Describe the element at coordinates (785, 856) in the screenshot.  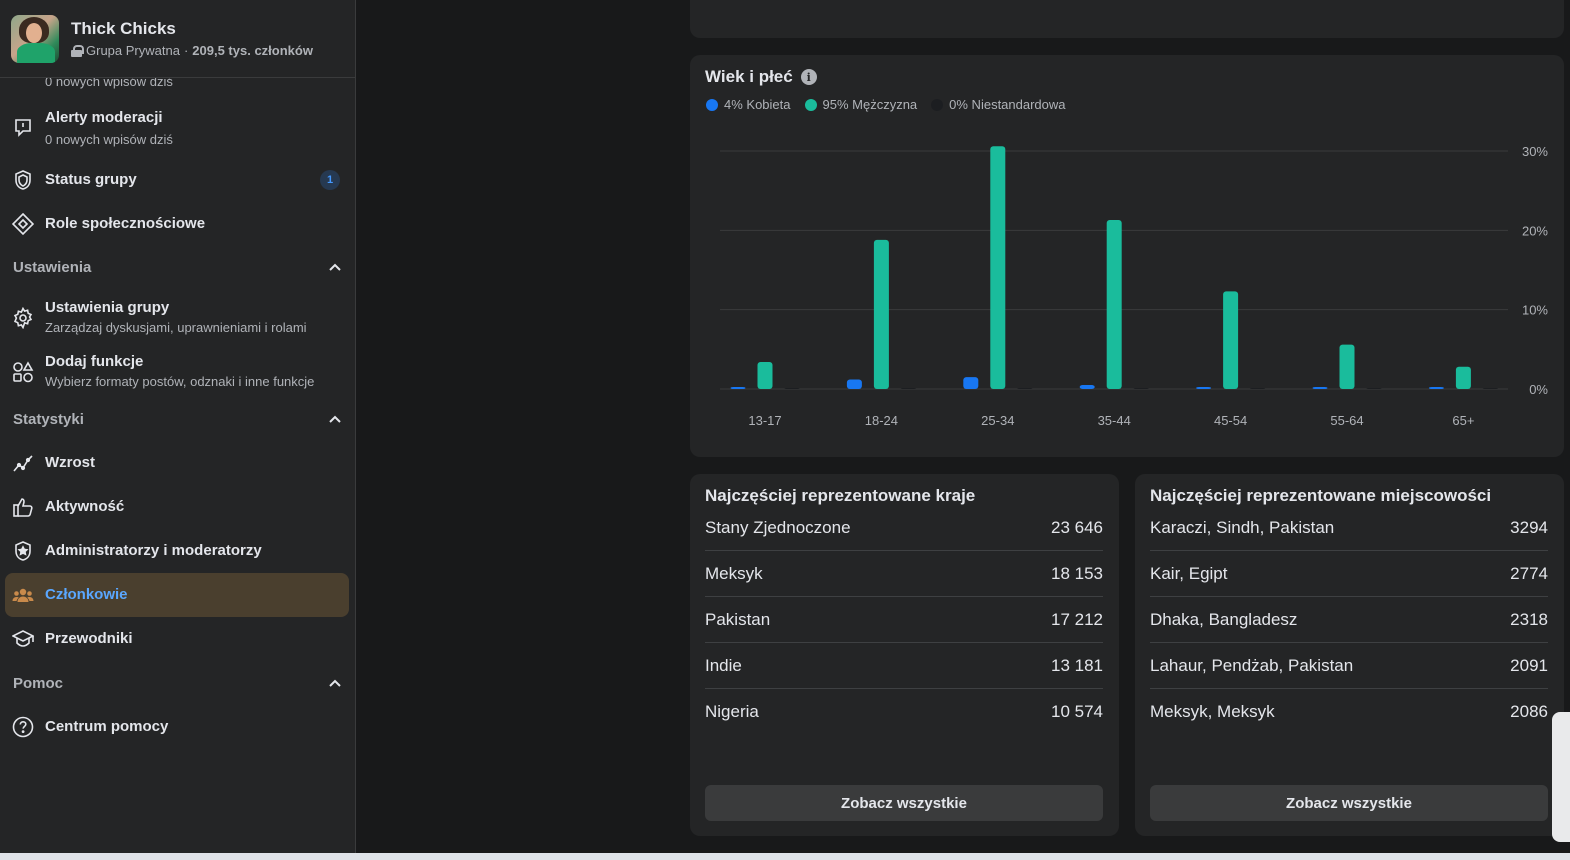
I see `window-bottom-edge` at that location.